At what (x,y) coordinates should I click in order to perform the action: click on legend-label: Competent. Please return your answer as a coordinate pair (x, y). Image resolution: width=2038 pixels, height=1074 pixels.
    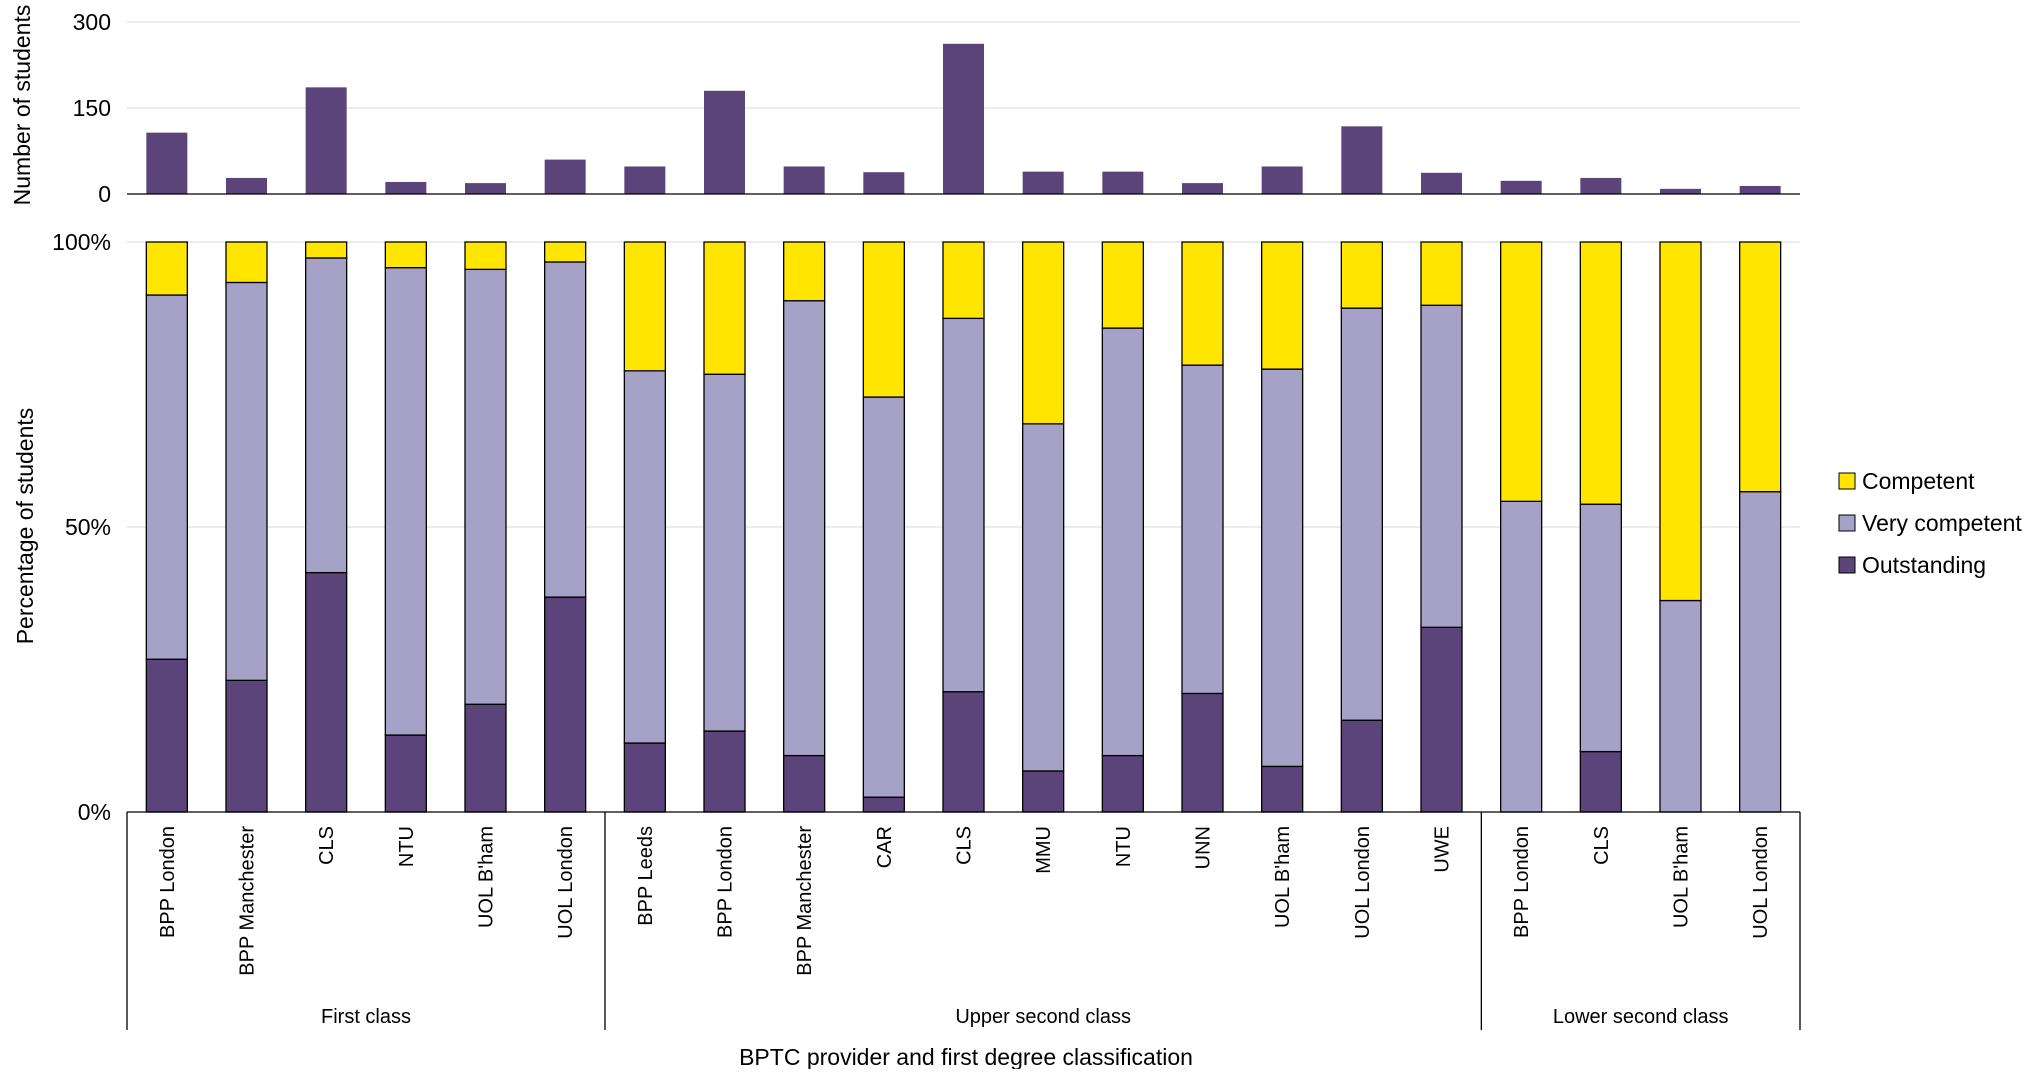
    Looking at the image, I should click on (1918, 481).